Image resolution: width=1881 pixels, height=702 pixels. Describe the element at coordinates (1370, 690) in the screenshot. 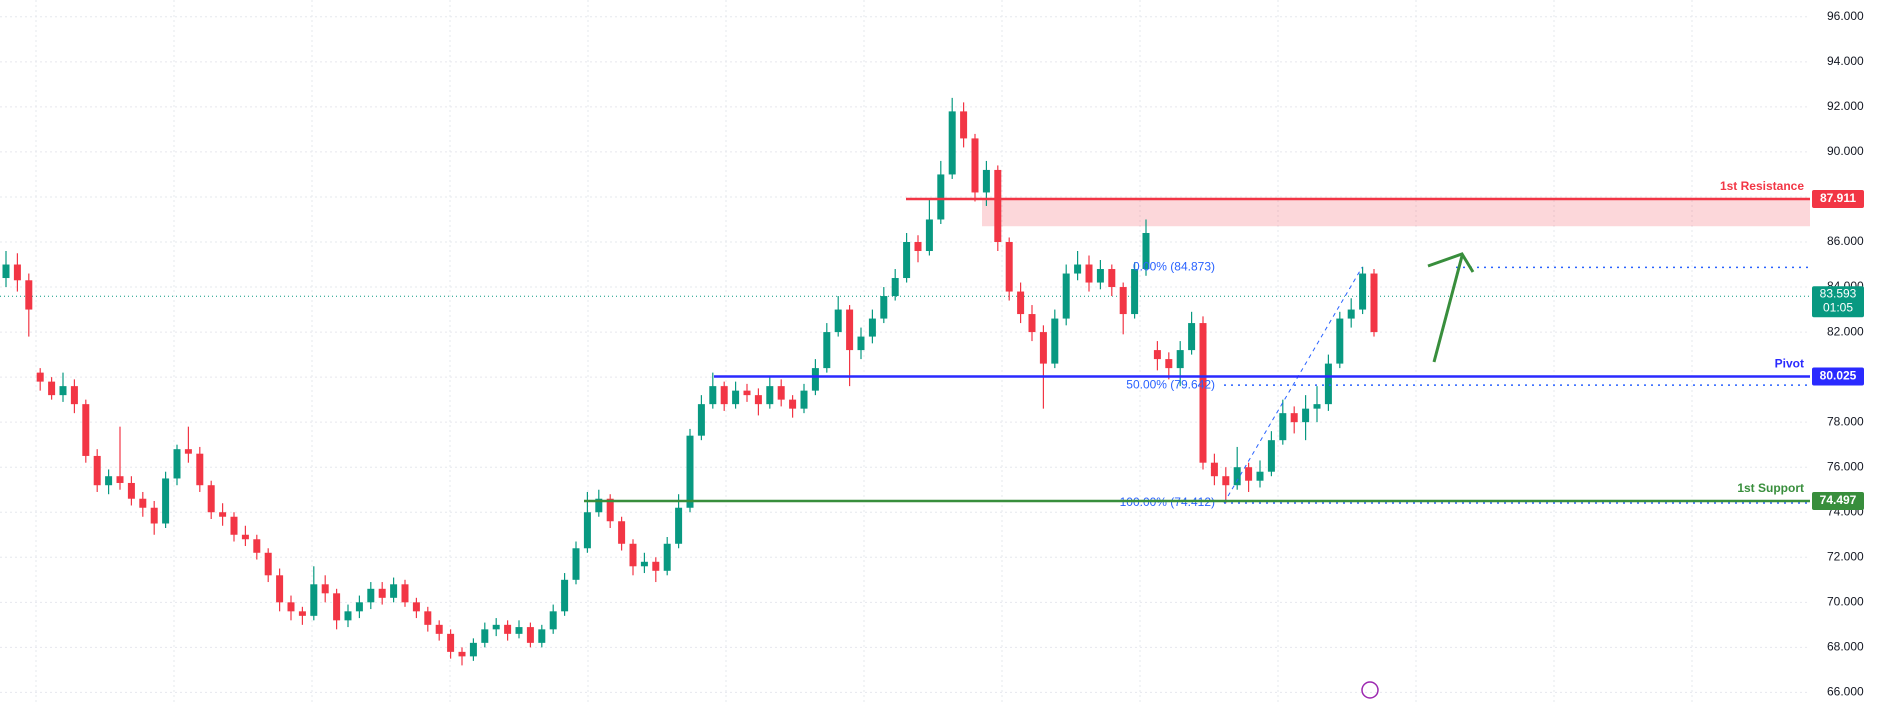

I see `event-icon` at that location.